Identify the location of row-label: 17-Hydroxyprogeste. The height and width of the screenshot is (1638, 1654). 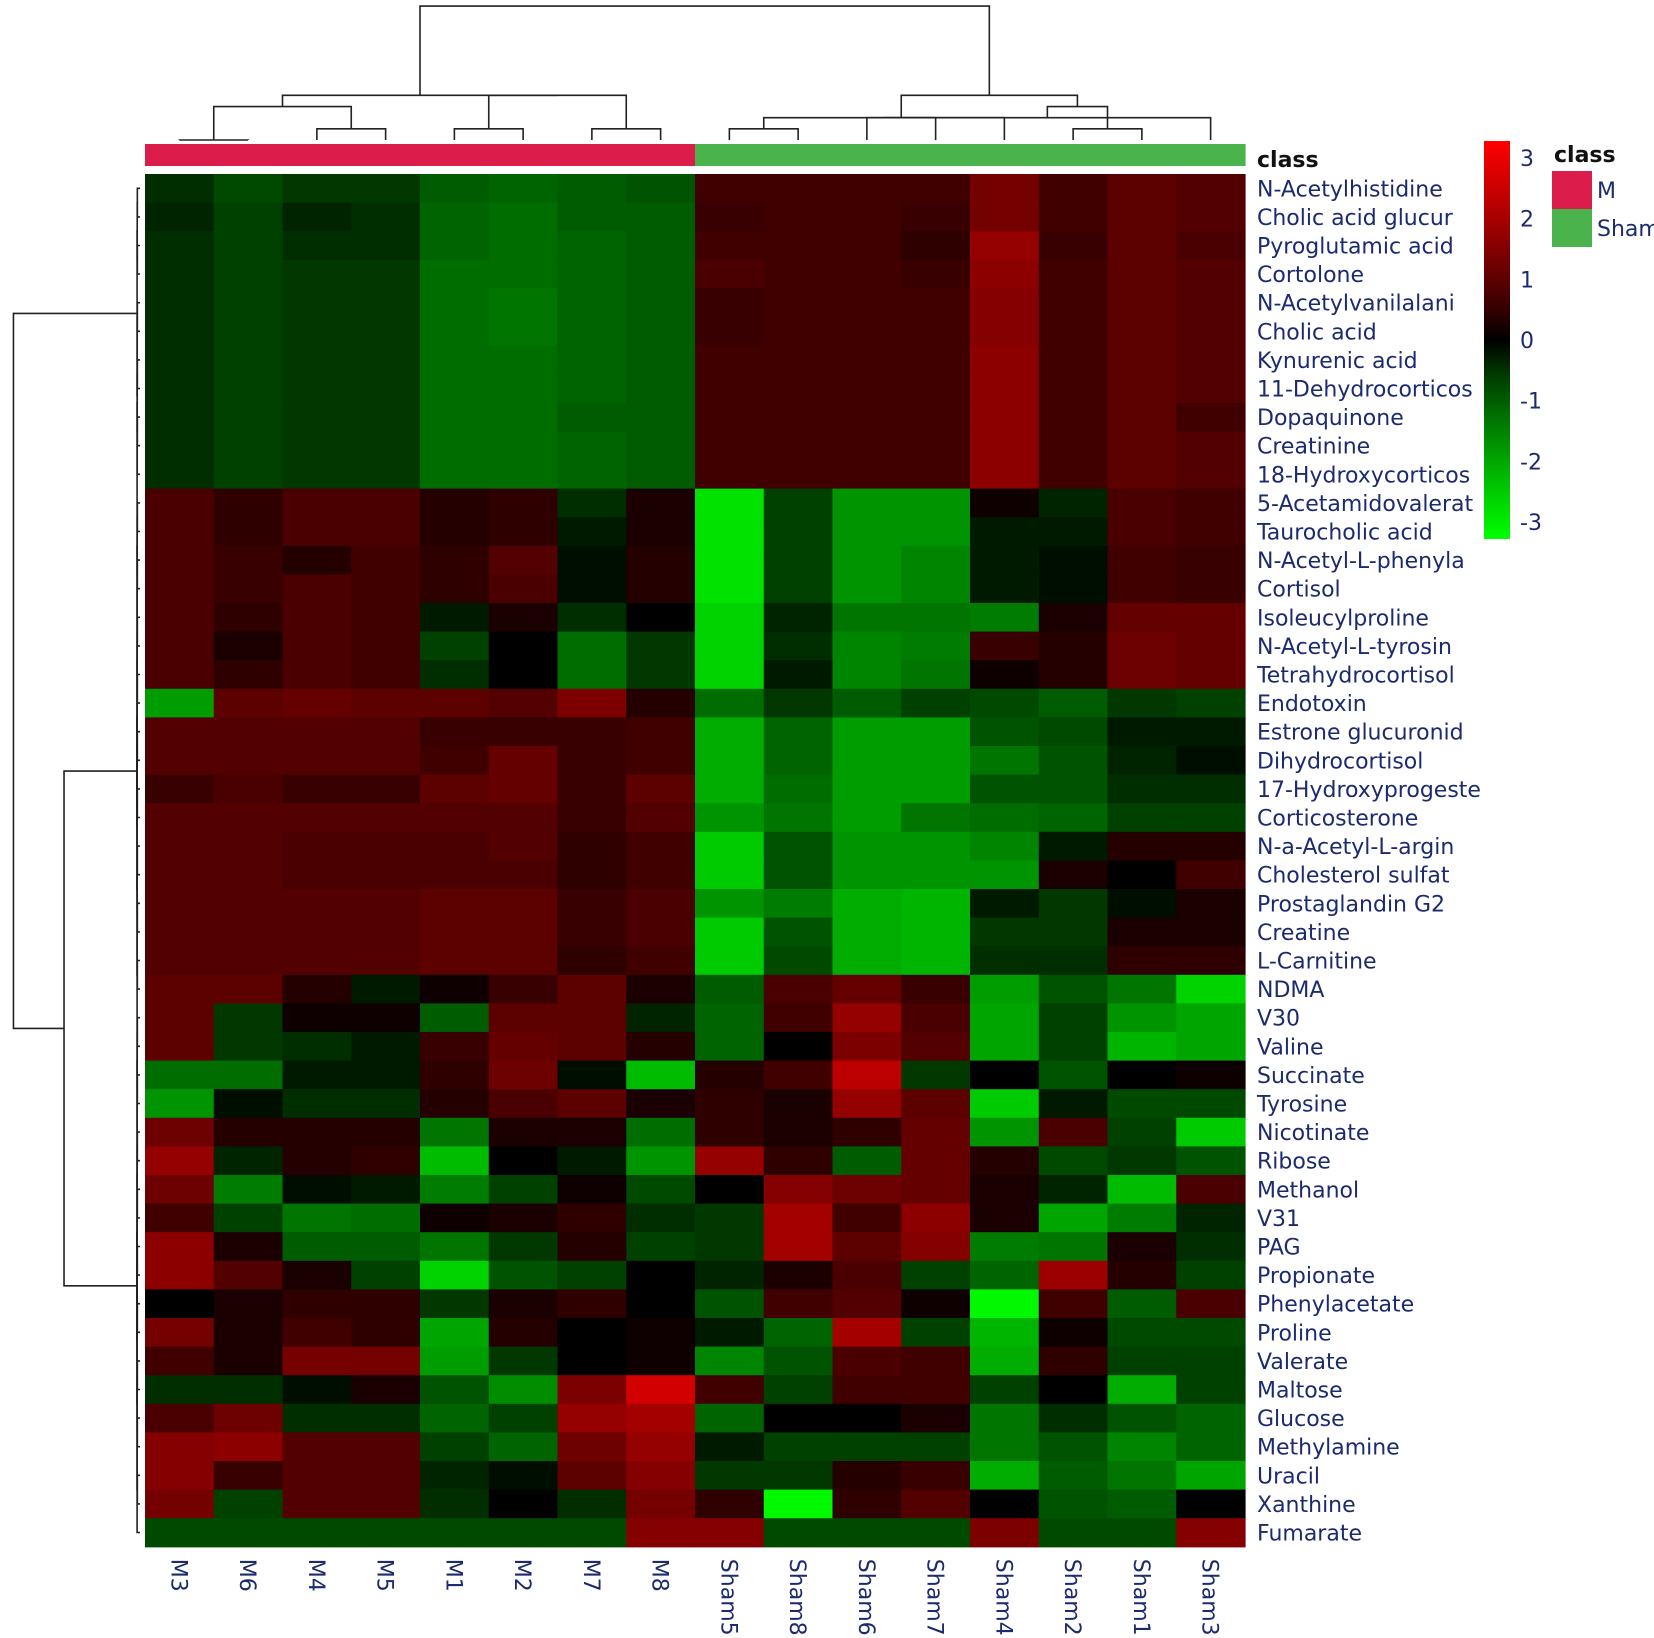
(1369, 790).